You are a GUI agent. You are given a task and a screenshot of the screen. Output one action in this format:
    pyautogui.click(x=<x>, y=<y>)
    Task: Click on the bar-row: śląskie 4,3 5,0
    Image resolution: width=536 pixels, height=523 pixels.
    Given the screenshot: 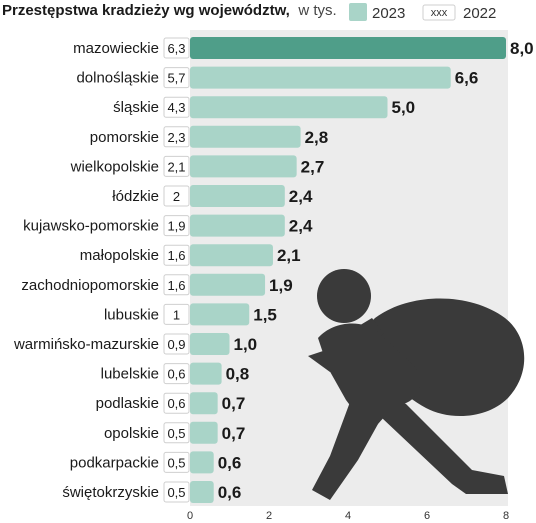 What is the action you would take?
    pyautogui.click(x=264, y=107)
    